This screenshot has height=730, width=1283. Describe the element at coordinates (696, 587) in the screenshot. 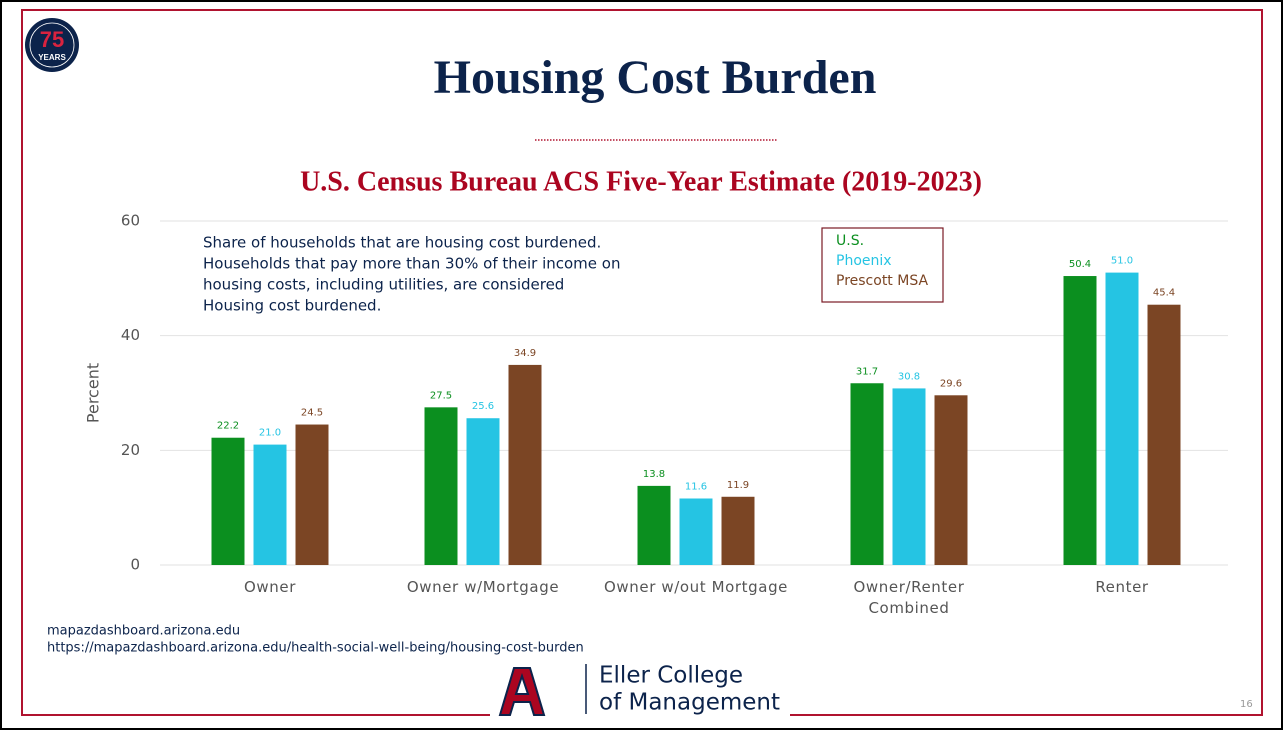

I see `x-tick-label: Owner w/out Mortgage` at that location.